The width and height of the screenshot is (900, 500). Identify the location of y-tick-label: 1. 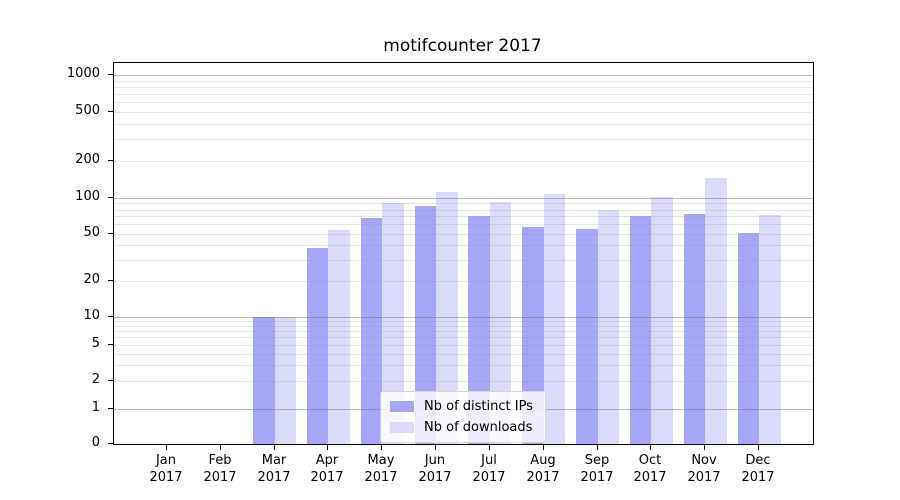
(95, 407).